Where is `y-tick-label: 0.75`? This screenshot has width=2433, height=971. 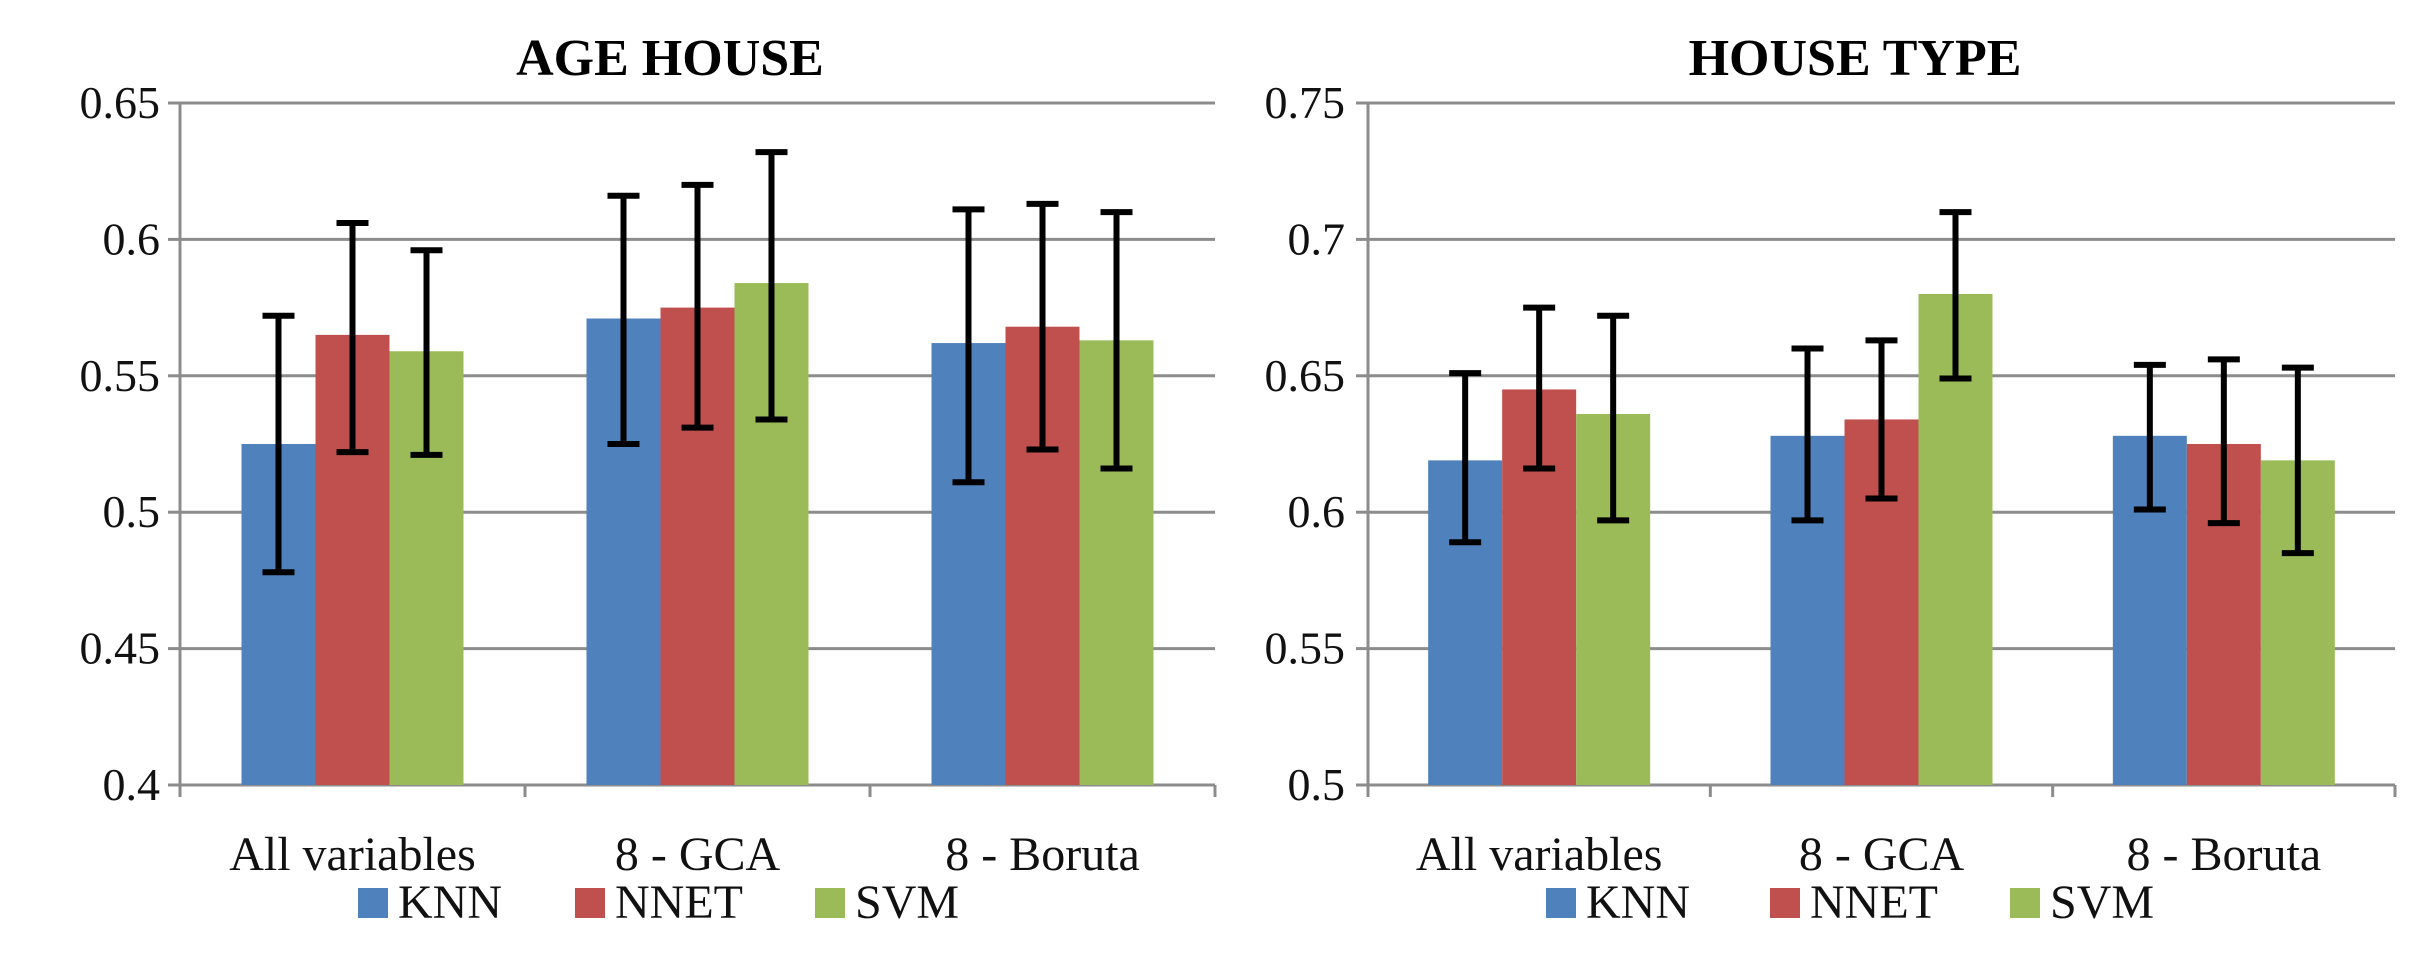 y-tick-label: 0.75 is located at coordinates (1305, 102).